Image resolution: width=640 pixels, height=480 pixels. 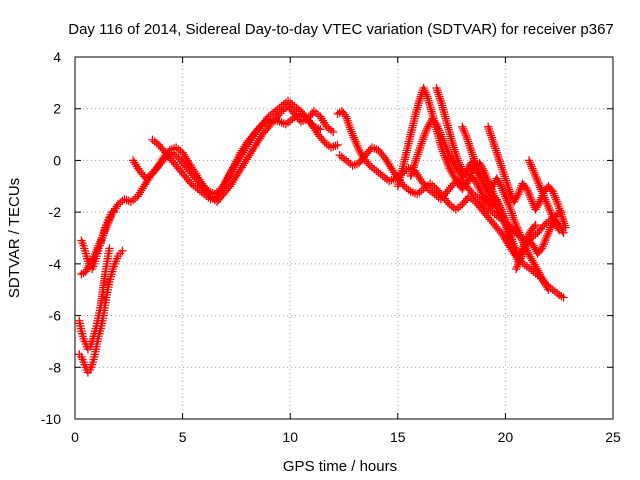 What do you see at coordinates (75, 437) in the screenshot?
I see `x-tick-label: 0` at bounding box center [75, 437].